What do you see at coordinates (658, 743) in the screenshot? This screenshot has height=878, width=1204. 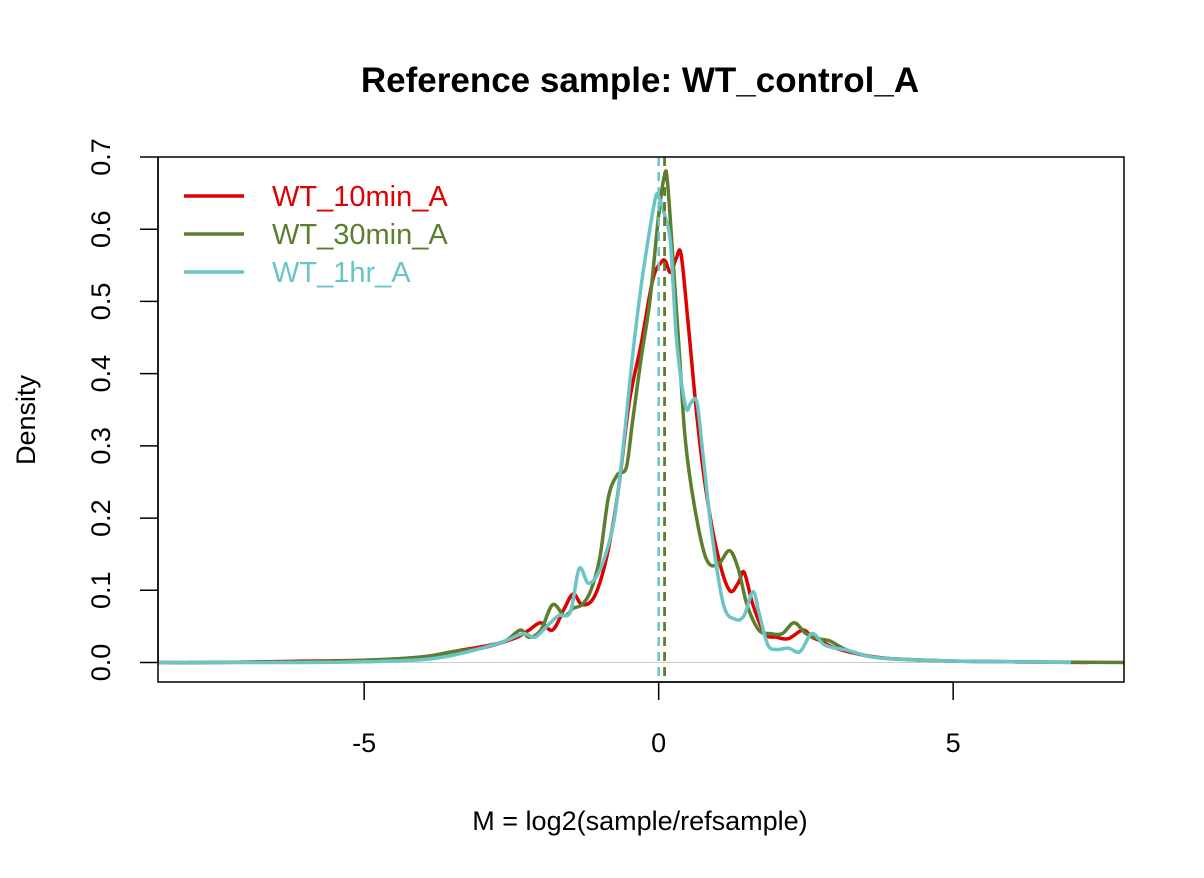 I see `x-tick-label: 0` at bounding box center [658, 743].